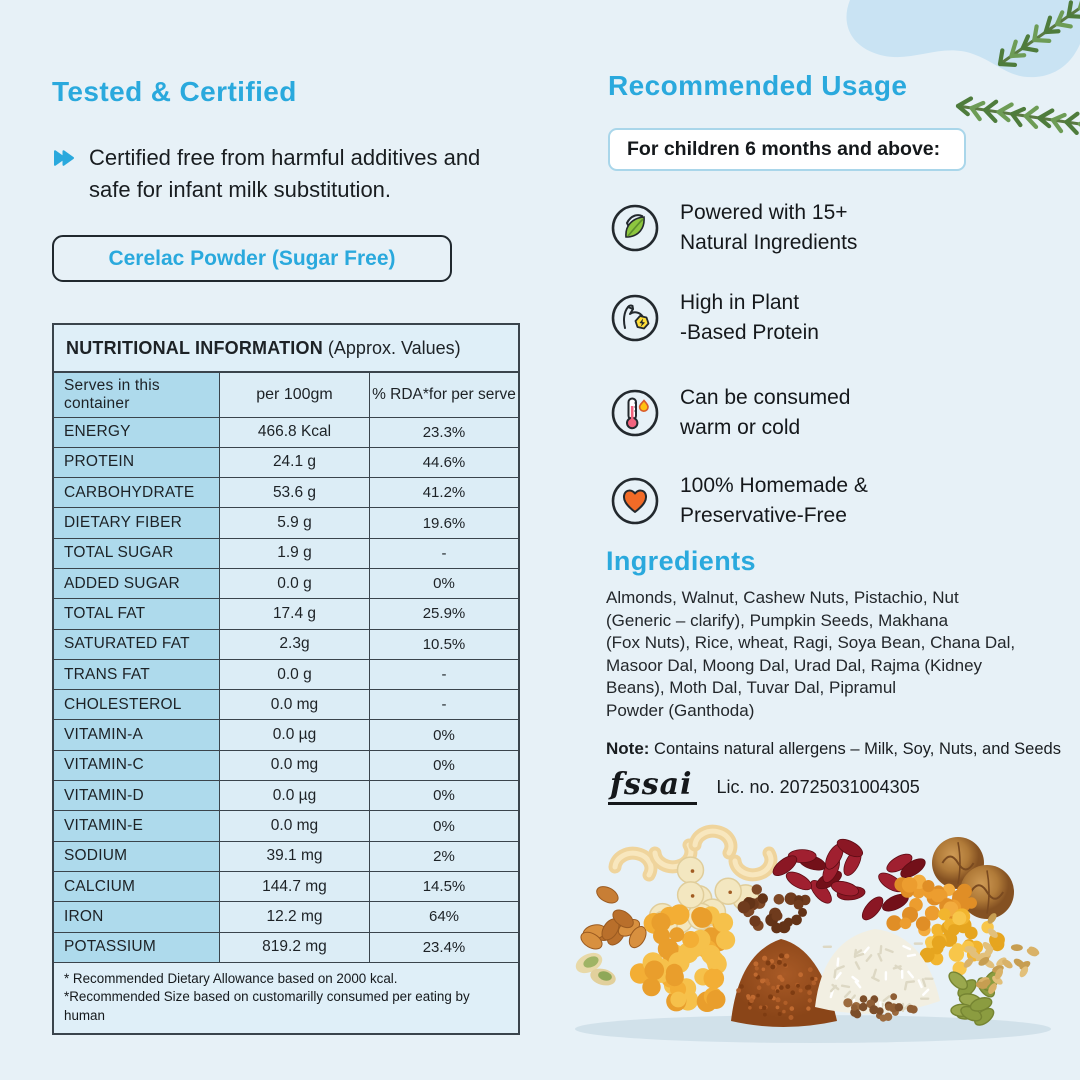  What do you see at coordinates (252, 258) in the screenshot?
I see `product-name-box: Cerelac Powder (Sugar Free)` at bounding box center [252, 258].